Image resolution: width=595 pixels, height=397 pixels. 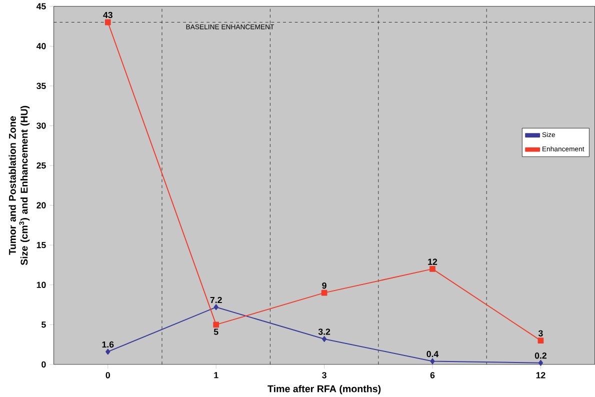 I want to click on y-tick-label: 25, so click(x=41, y=165).